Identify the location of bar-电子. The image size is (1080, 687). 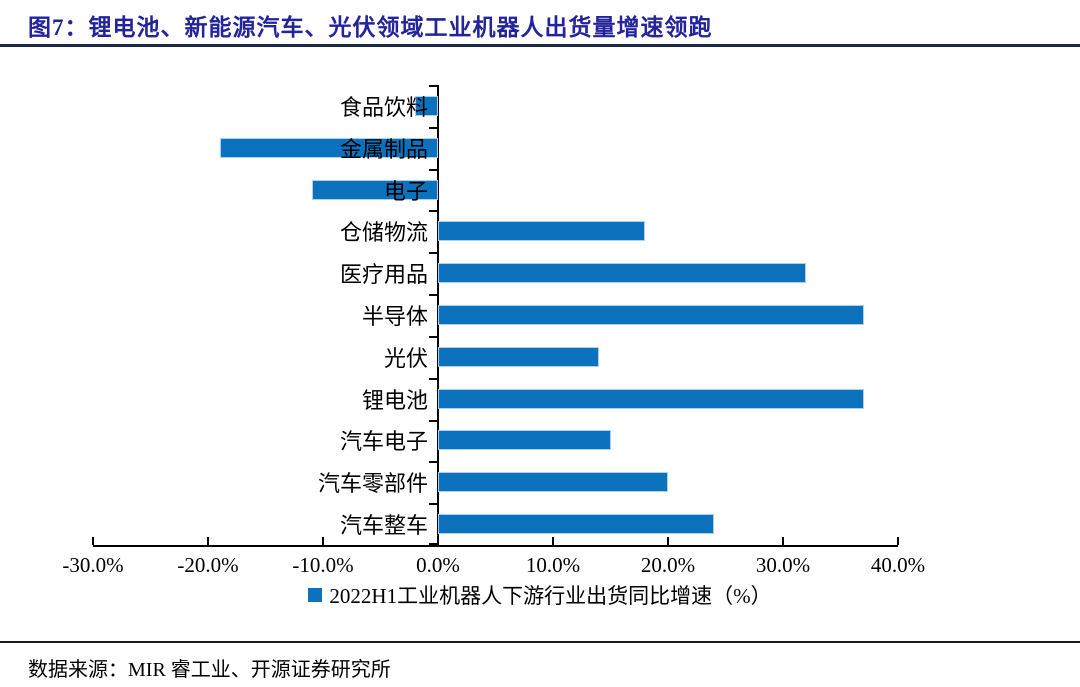
(374, 189).